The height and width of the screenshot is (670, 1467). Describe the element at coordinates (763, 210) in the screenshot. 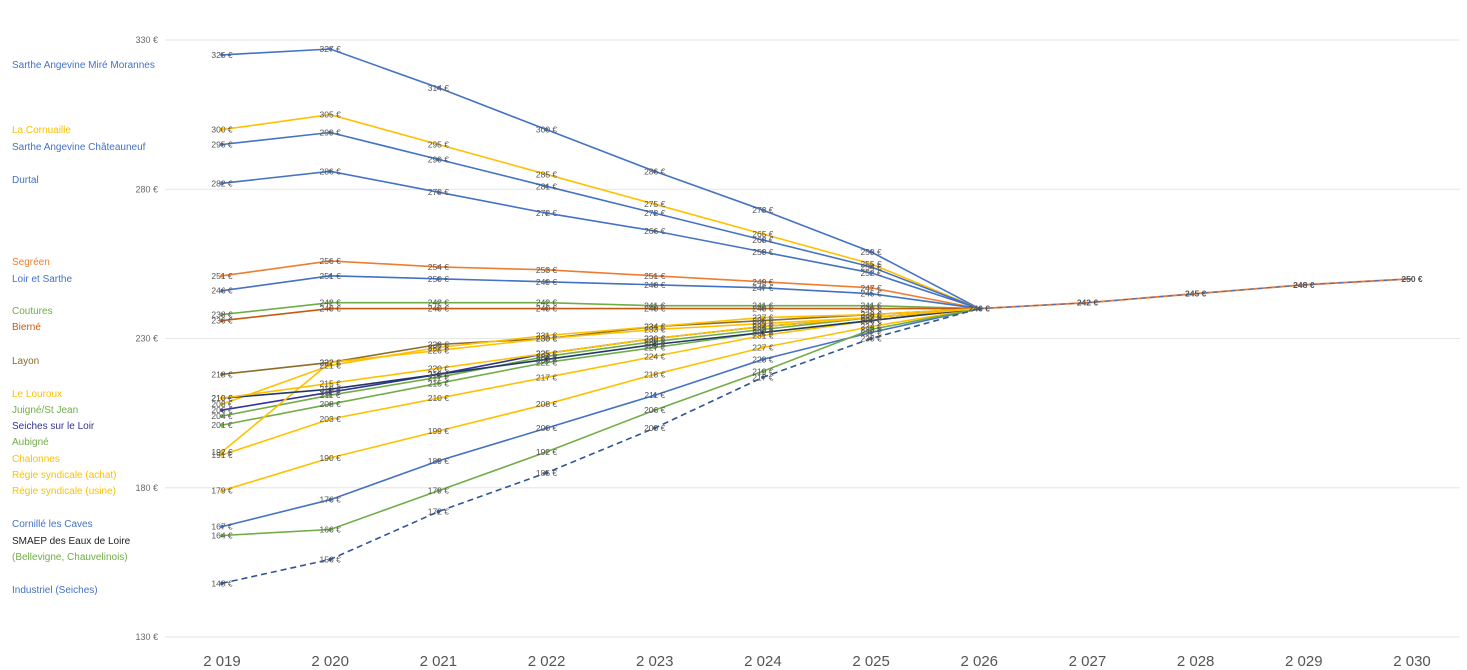

I see `data-label: 273 €` at that location.